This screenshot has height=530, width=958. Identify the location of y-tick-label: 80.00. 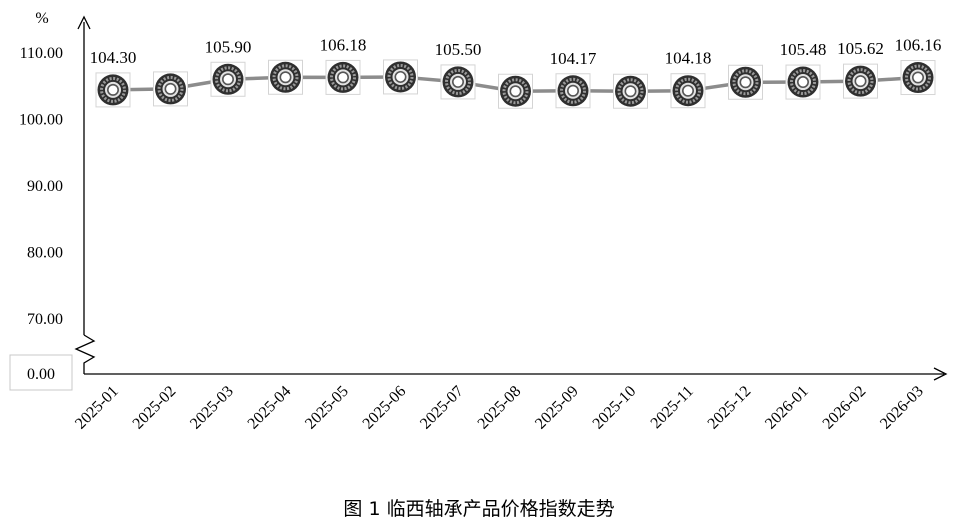
(45, 253).